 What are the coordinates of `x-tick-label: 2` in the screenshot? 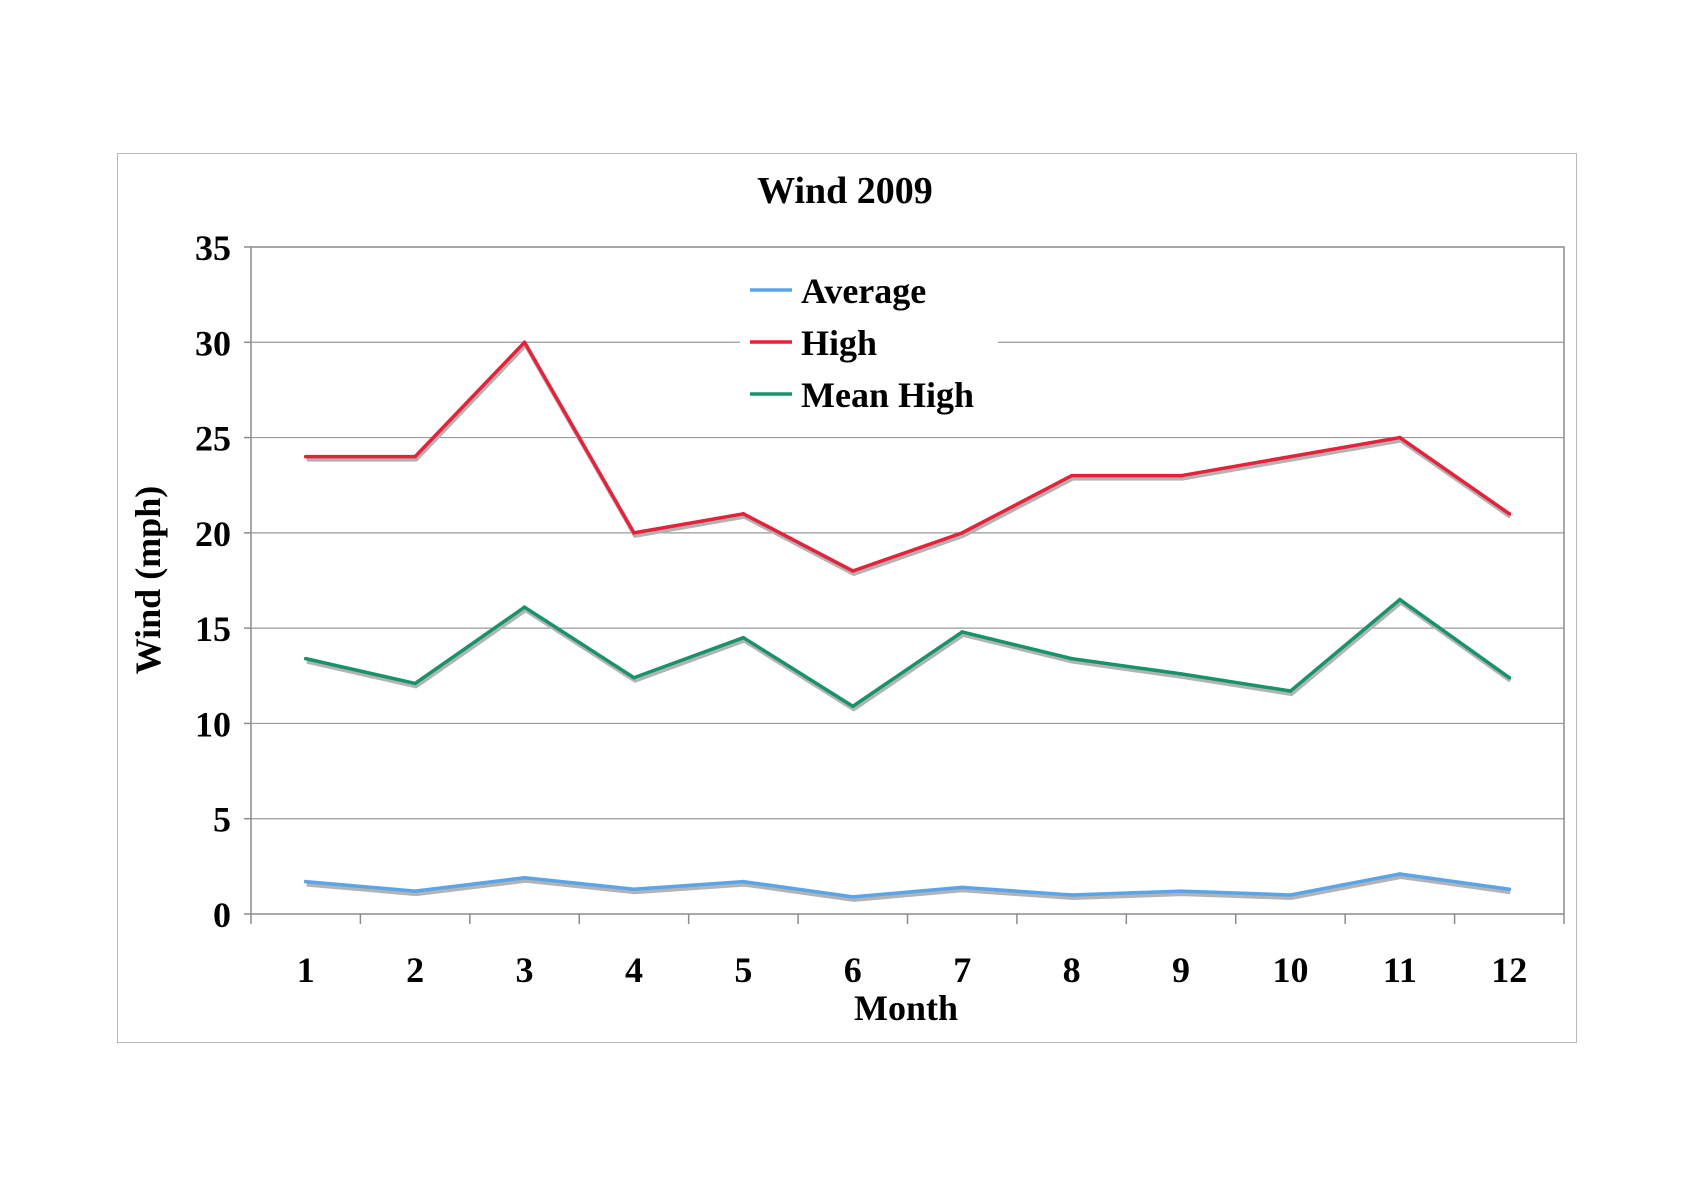 It's located at (415, 970).